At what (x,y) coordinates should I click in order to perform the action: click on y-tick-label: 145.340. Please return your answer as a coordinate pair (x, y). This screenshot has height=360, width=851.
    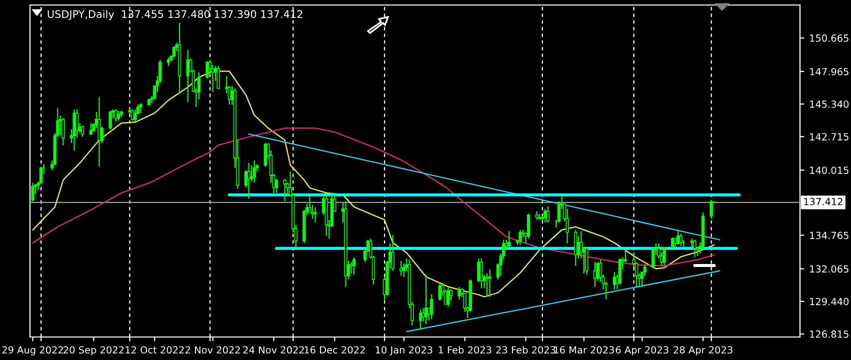
    Looking at the image, I should click on (829, 104).